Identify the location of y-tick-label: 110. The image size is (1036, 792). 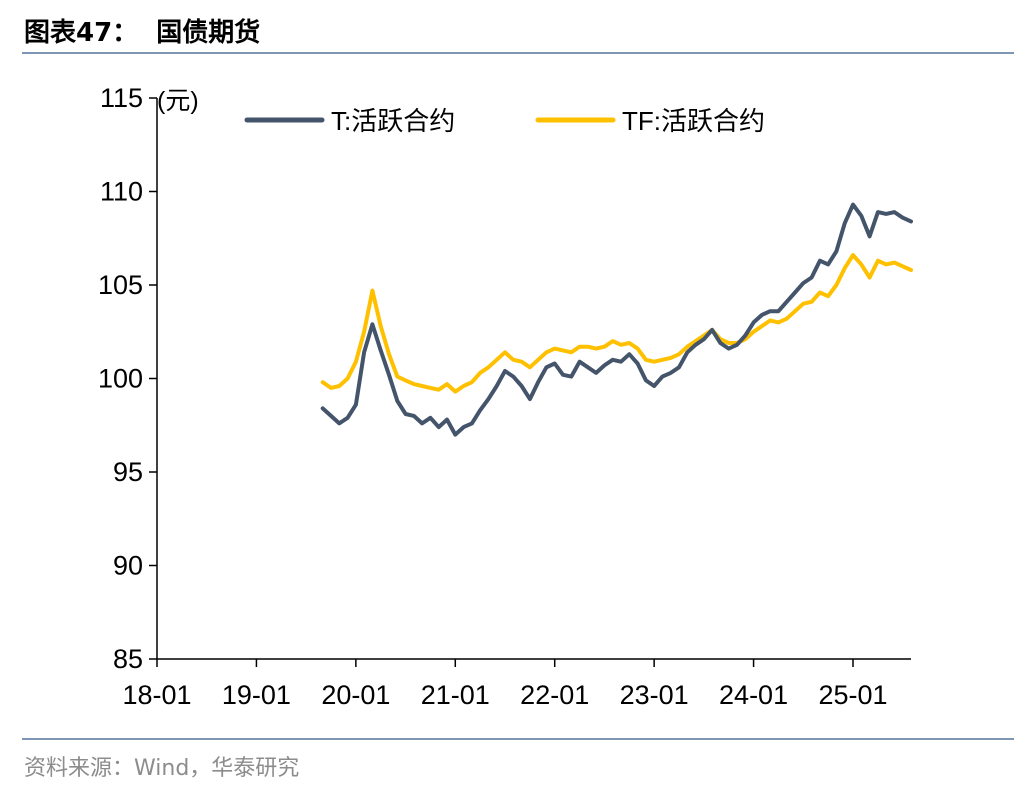
(121, 192).